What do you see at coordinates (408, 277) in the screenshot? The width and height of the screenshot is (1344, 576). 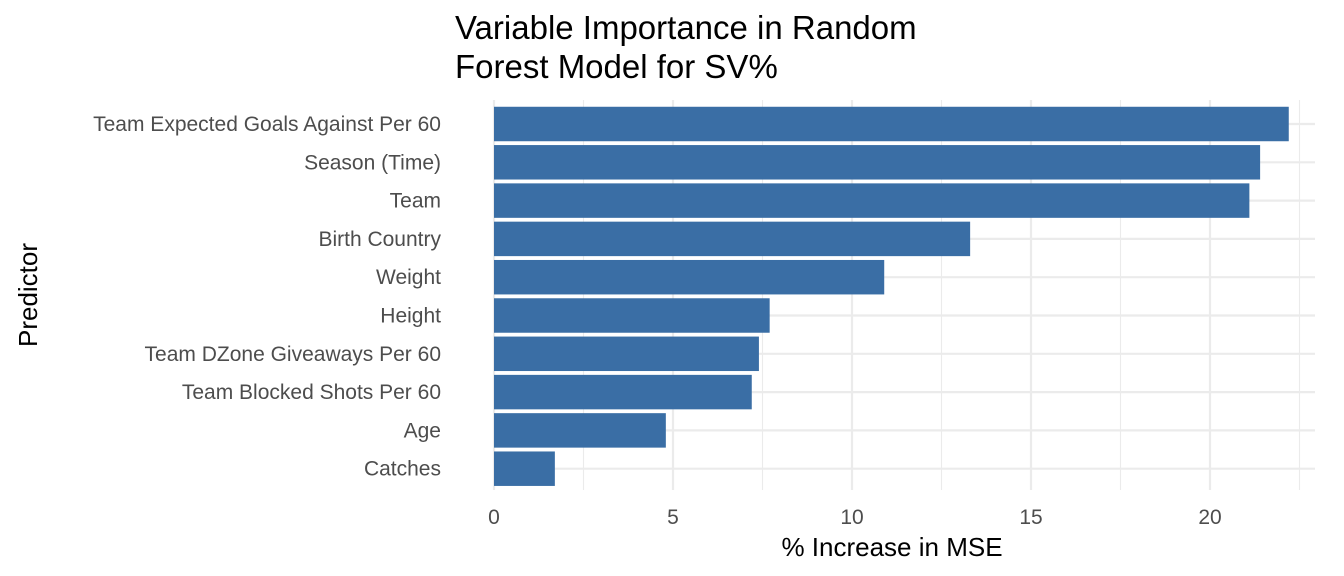 I see `y-tick-label: Weight` at bounding box center [408, 277].